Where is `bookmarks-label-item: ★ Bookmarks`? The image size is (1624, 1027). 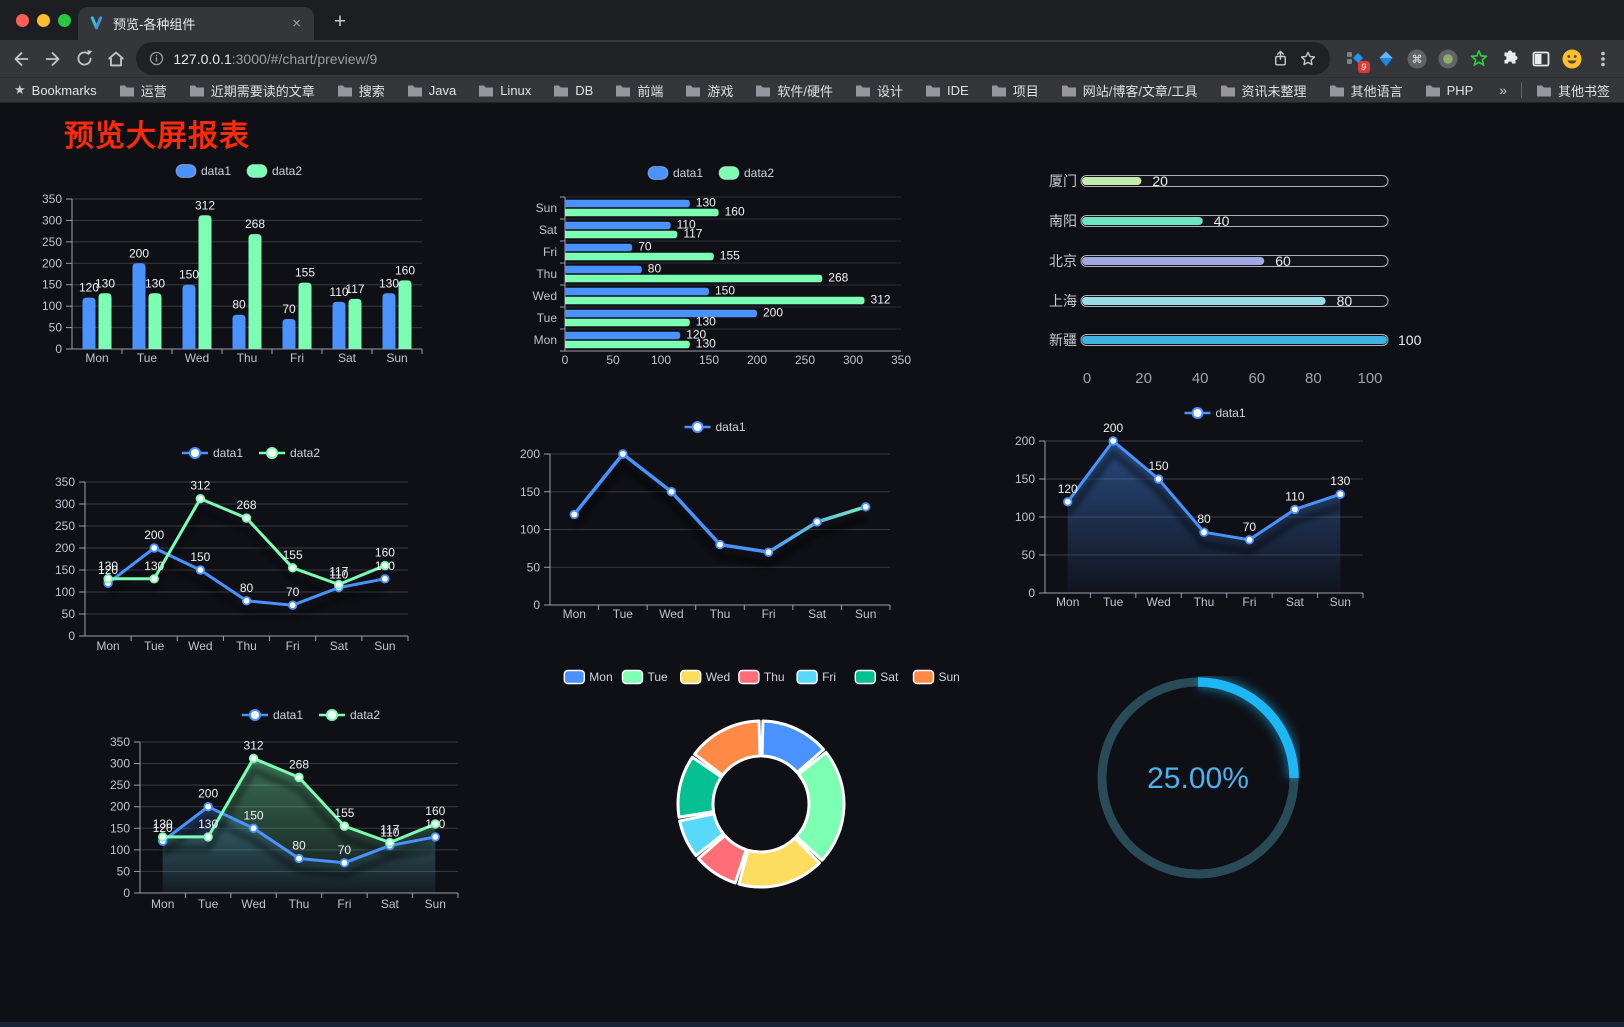
bookmarks-label-item: ★ Bookmarks is located at coordinates (55, 90).